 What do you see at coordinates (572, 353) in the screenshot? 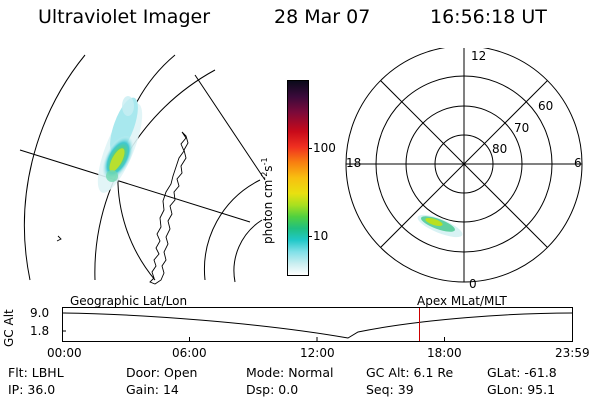
I see `timeline-xtick-2359: 23:59` at bounding box center [572, 353].